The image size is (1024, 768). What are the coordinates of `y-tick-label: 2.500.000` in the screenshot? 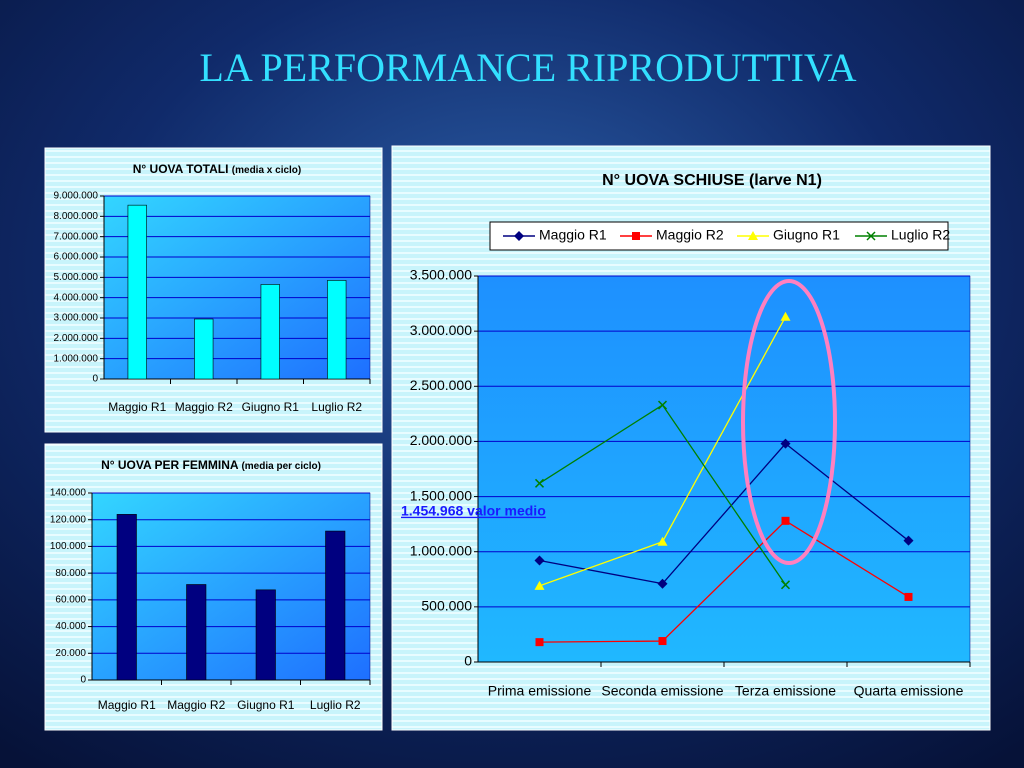 It's located at (441, 385).